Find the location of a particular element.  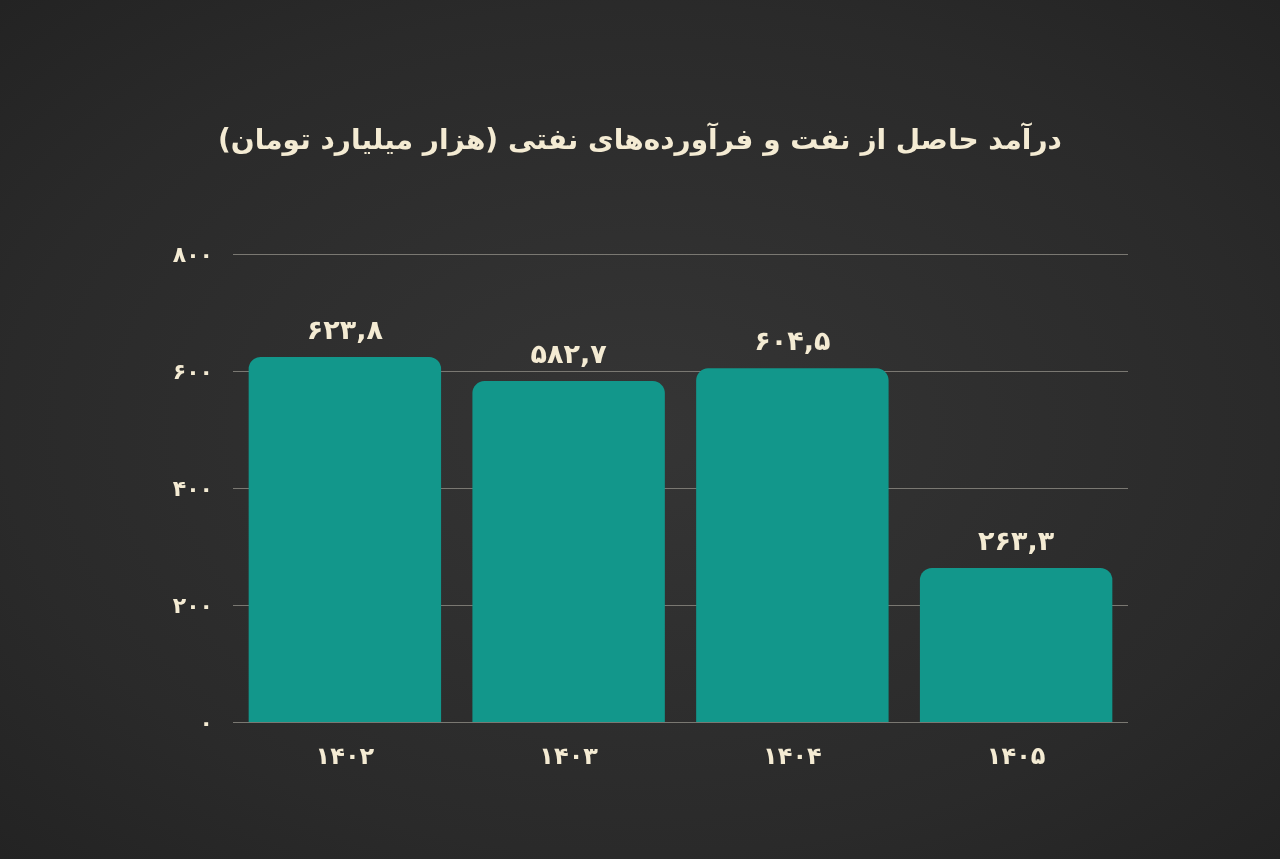

y-tick-label: ۸۰۰ is located at coordinates (192, 254).